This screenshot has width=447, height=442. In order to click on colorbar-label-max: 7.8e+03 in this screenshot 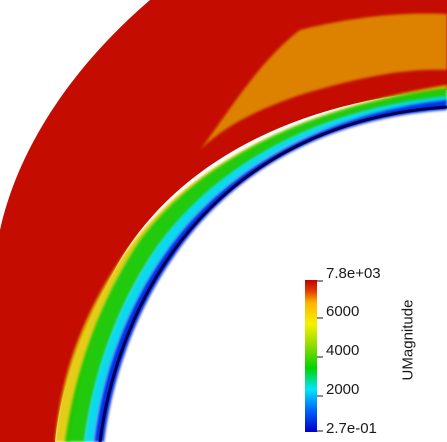, I will do `click(353, 273)`.